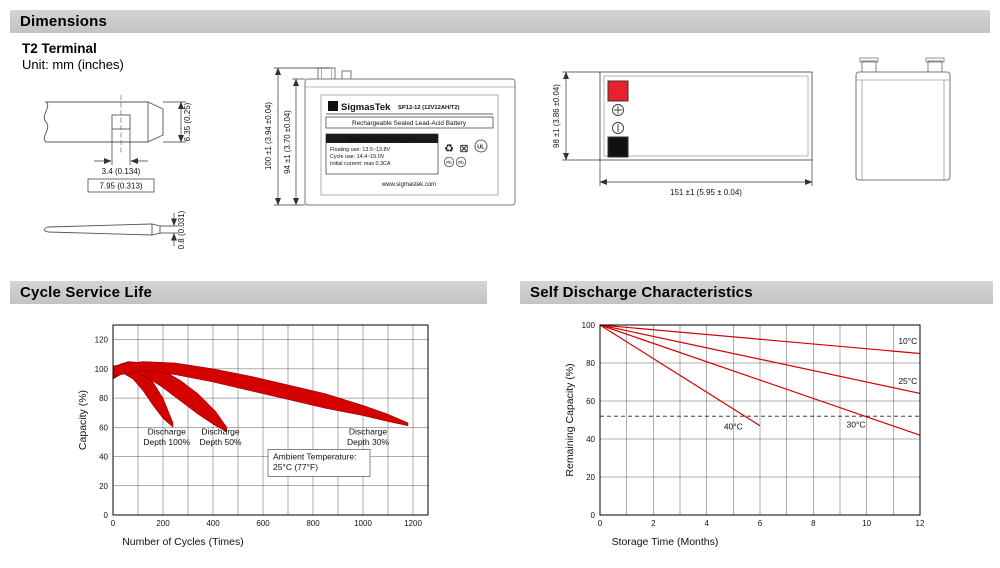 The height and width of the screenshot is (568, 1000). Describe the element at coordinates (366, 107) in the screenshot. I see `brand-name: SigmasTek` at that location.